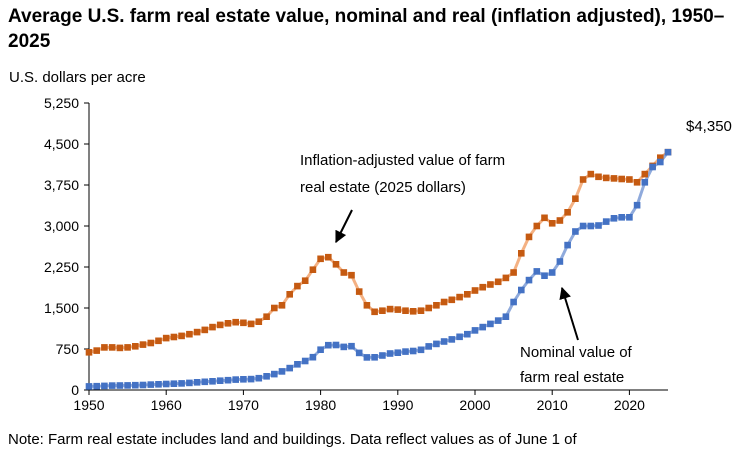 Image resolution: width=750 pixels, height=450 pixels. What do you see at coordinates (552, 405) in the screenshot?
I see `x-tick-label: 2010` at bounding box center [552, 405].